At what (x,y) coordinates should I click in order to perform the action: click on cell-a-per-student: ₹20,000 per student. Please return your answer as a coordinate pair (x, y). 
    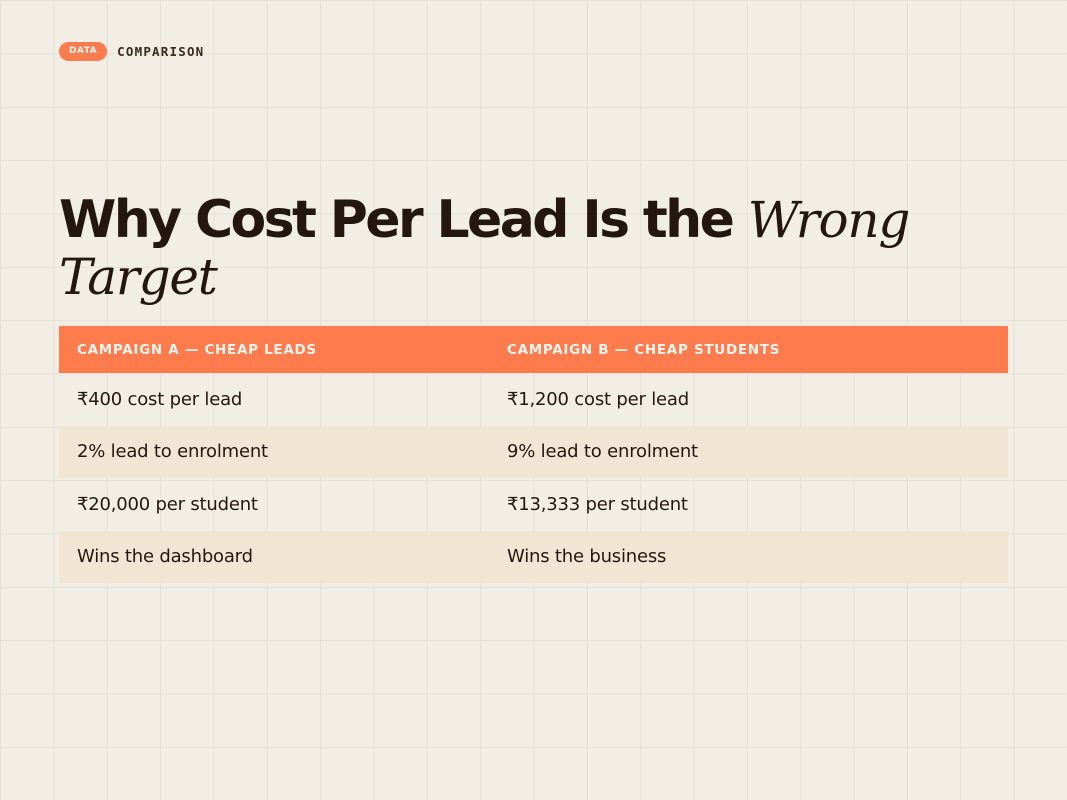
    Looking at the image, I should click on (167, 504).